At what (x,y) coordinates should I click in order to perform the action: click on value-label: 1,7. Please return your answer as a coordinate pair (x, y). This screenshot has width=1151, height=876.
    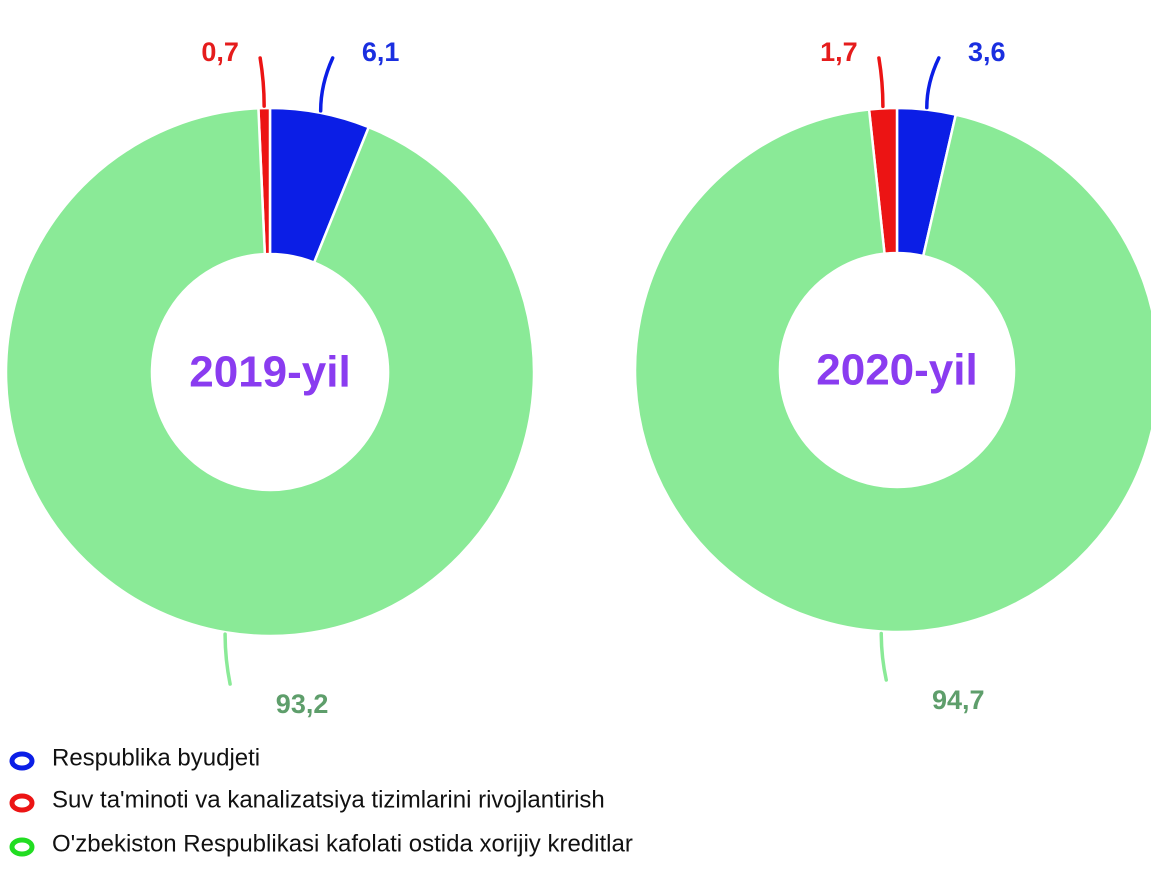
    Looking at the image, I should click on (839, 52).